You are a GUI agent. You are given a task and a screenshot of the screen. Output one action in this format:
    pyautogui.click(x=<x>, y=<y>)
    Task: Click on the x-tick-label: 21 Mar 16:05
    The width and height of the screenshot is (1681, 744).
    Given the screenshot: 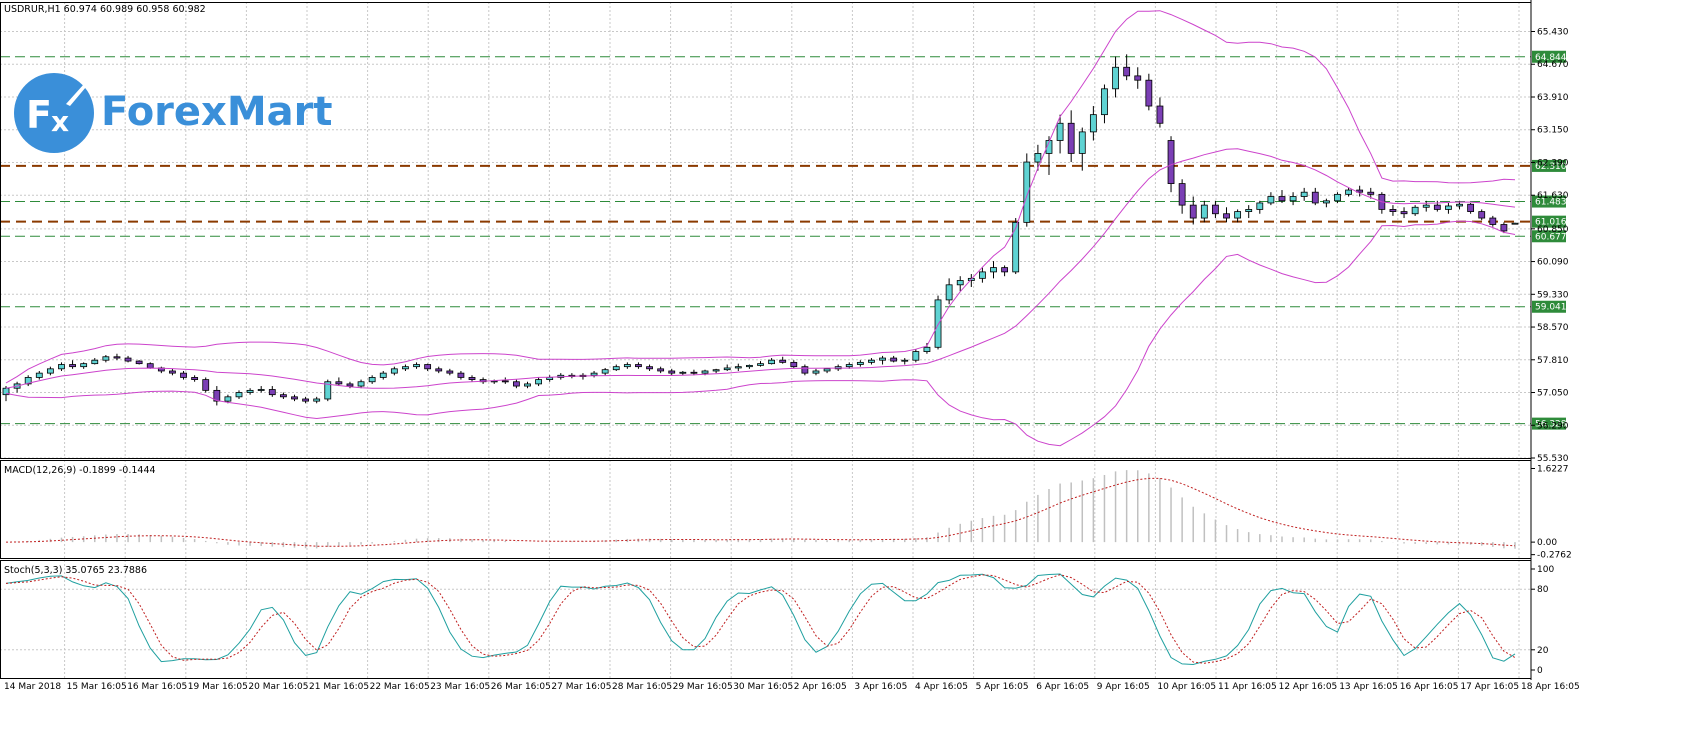 What is the action you would take?
    pyautogui.click(x=339, y=687)
    